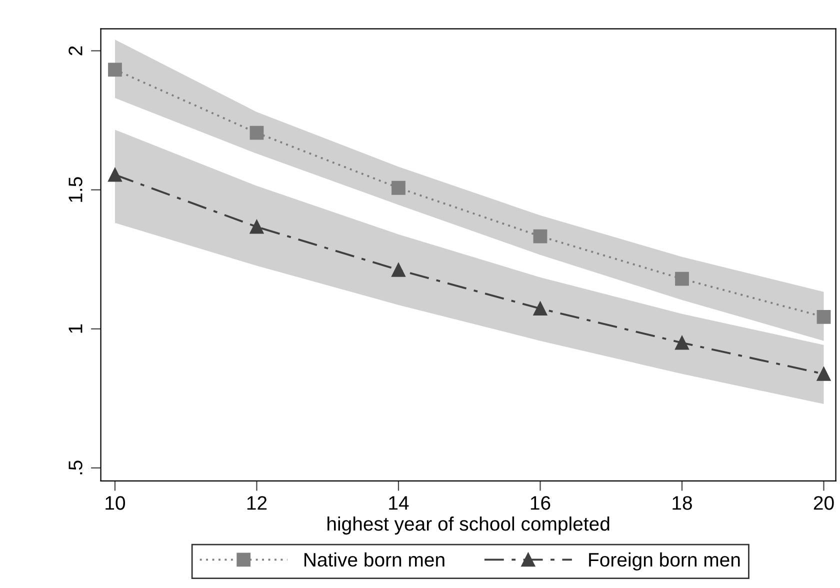 Image resolution: width=840 pixels, height=588 pixels. What do you see at coordinates (540, 503) in the screenshot?
I see `x-tick-label: 16` at bounding box center [540, 503].